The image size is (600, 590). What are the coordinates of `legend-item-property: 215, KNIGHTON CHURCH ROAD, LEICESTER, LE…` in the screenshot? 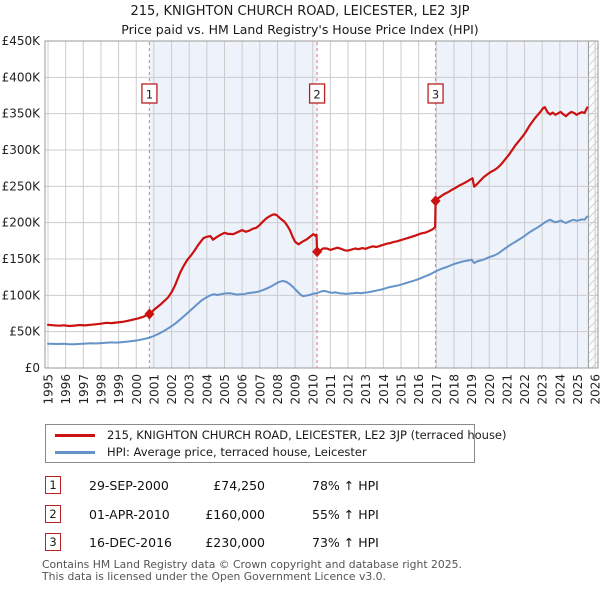 It's located at (276, 435).